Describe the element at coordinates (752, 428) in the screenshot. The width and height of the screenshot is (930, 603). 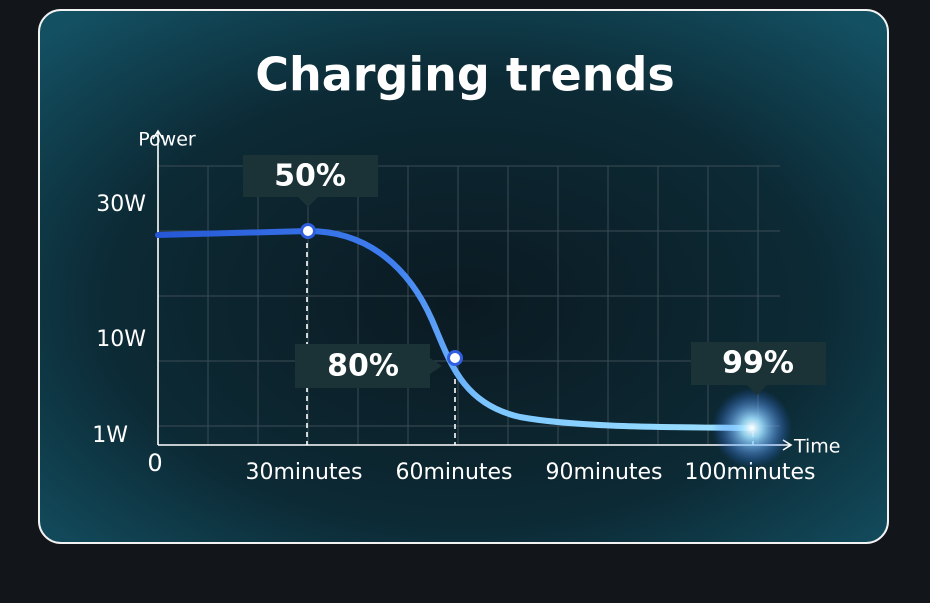
I see `end-glow` at that location.